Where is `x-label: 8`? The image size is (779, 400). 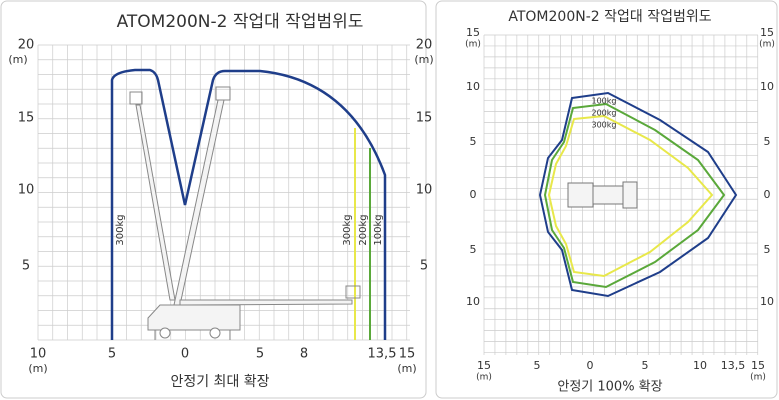
x-label: 8 is located at coordinates (304, 354).